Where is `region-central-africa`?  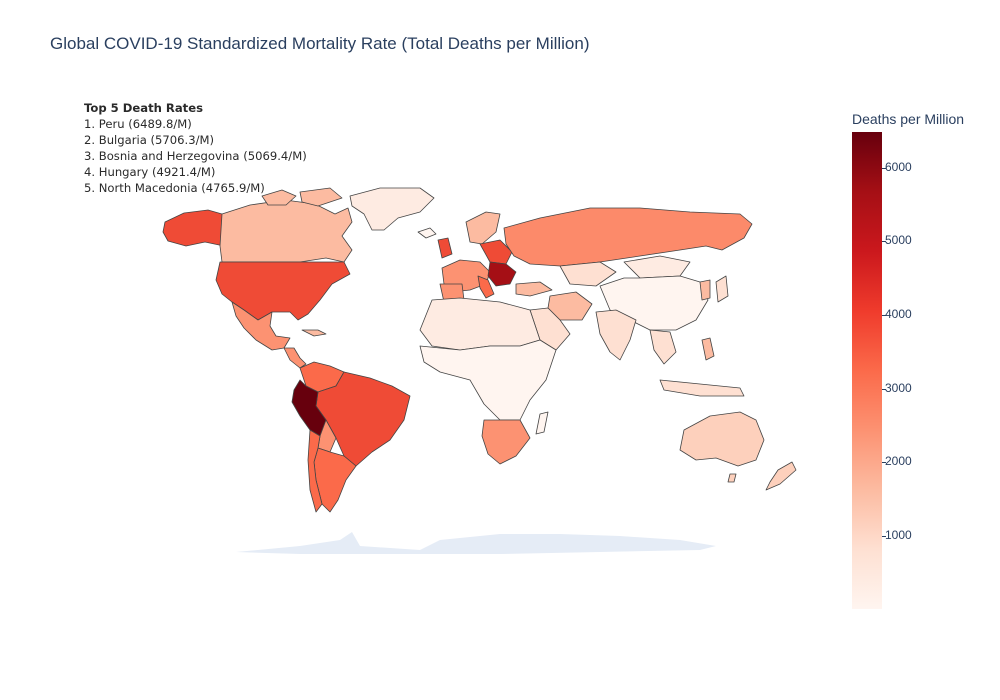 region-central-africa is located at coordinates (488, 380).